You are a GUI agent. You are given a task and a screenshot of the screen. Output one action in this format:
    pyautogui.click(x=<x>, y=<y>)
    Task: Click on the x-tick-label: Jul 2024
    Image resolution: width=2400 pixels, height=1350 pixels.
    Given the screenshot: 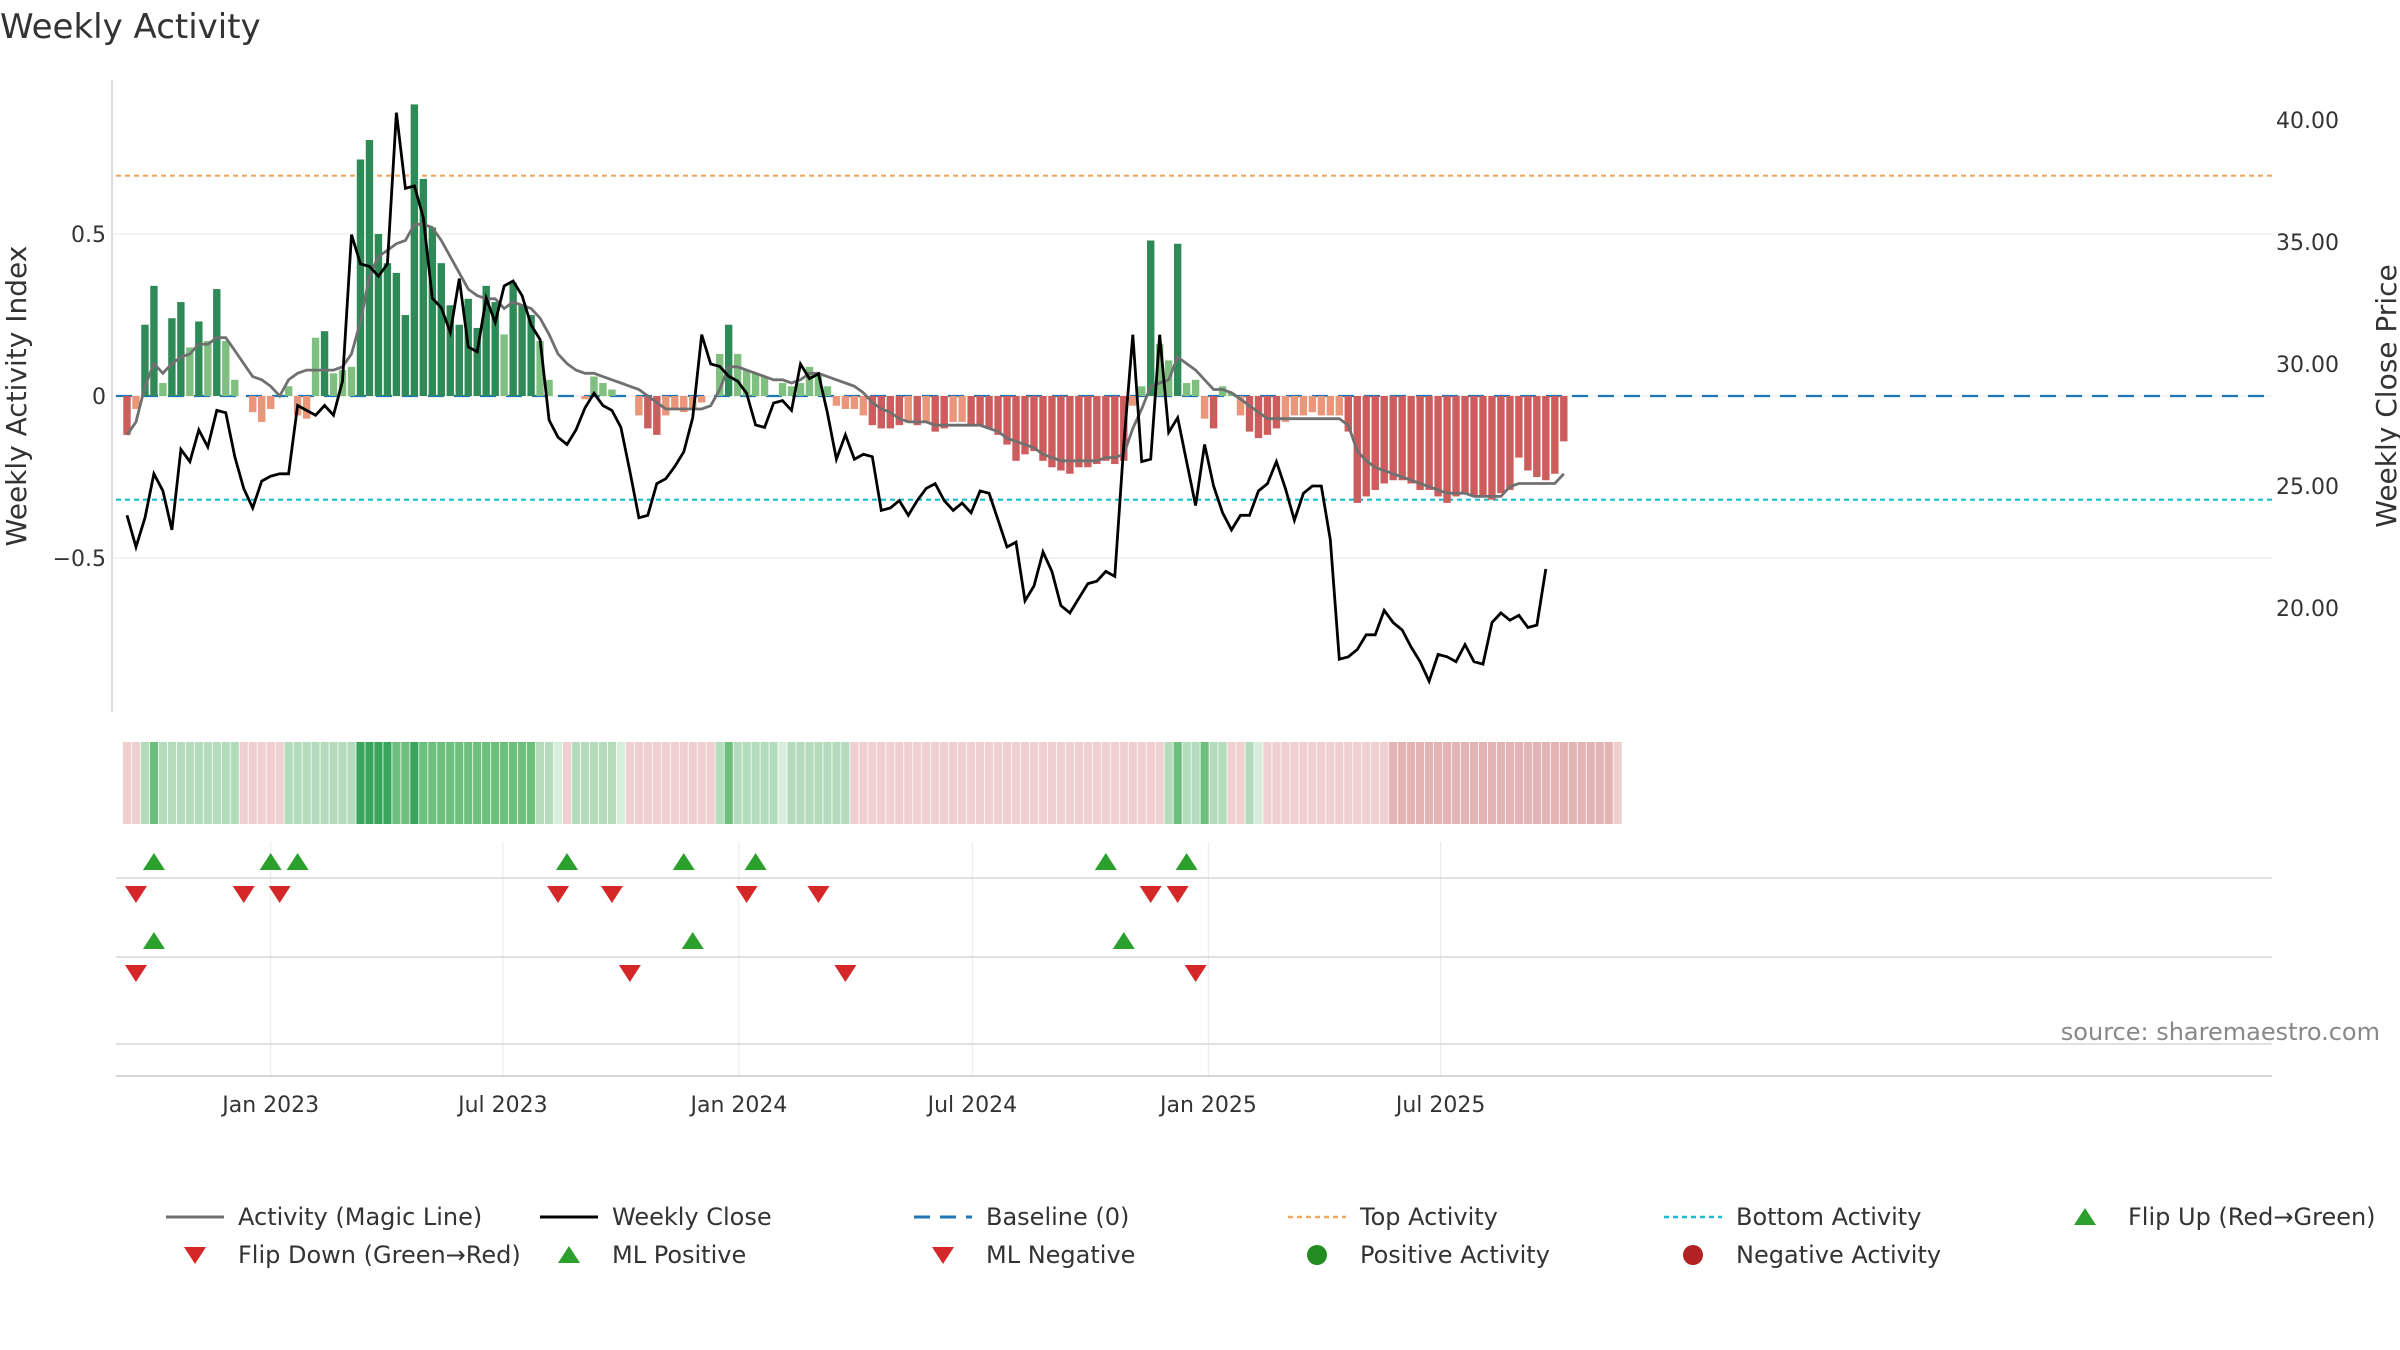 What is the action you would take?
    pyautogui.click(x=972, y=1105)
    